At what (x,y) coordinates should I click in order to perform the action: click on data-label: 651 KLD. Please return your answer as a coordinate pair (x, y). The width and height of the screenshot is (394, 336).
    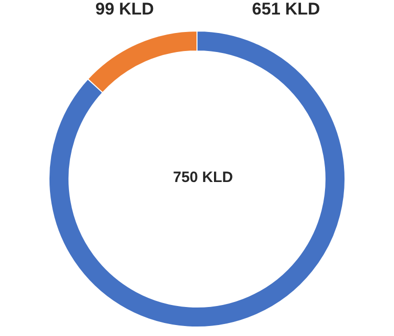
    Looking at the image, I should click on (286, 9).